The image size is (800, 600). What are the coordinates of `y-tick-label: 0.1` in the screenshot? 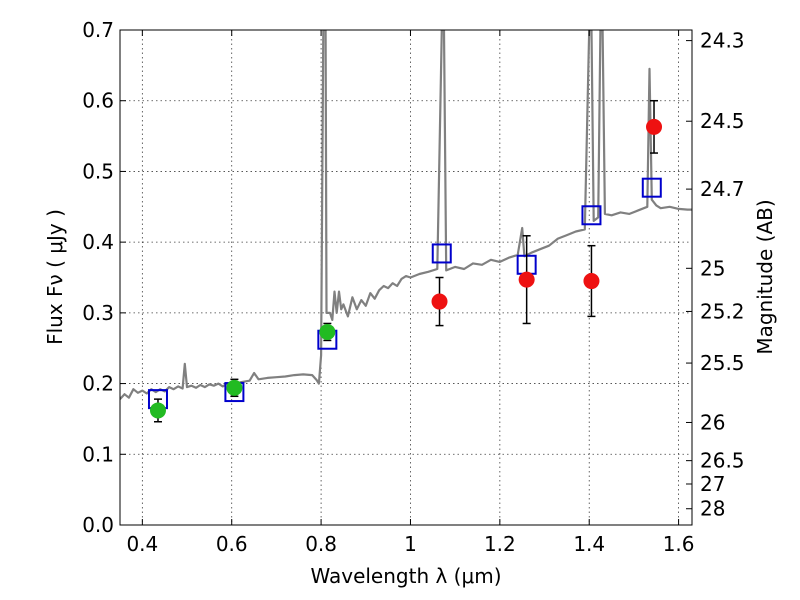 It's located at (98, 454).